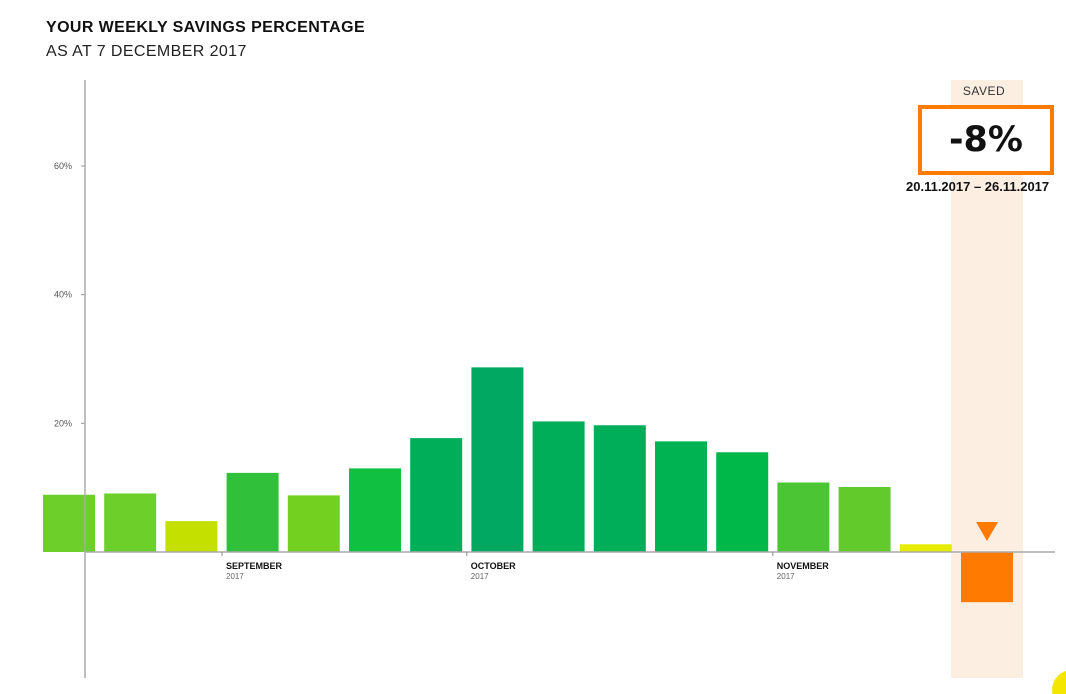  What do you see at coordinates (146, 51) in the screenshot?
I see `chart-subtitle: AS AT 7 DECEMBER 2017` at bounding box center [146, 51].